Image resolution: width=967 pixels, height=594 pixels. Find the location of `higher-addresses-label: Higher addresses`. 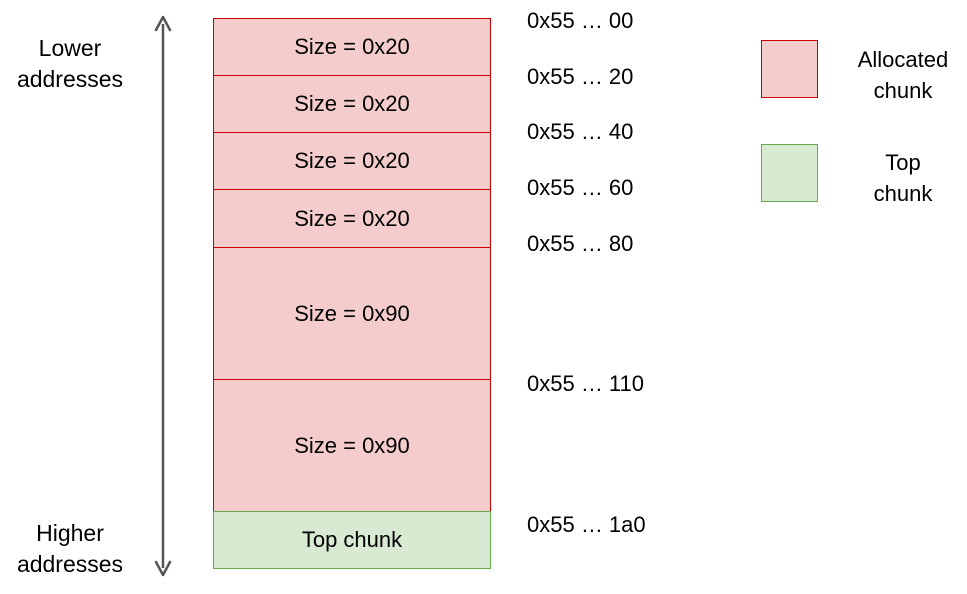

higher-addresses-label: Higher addresses is located at coordinates (70, 548).